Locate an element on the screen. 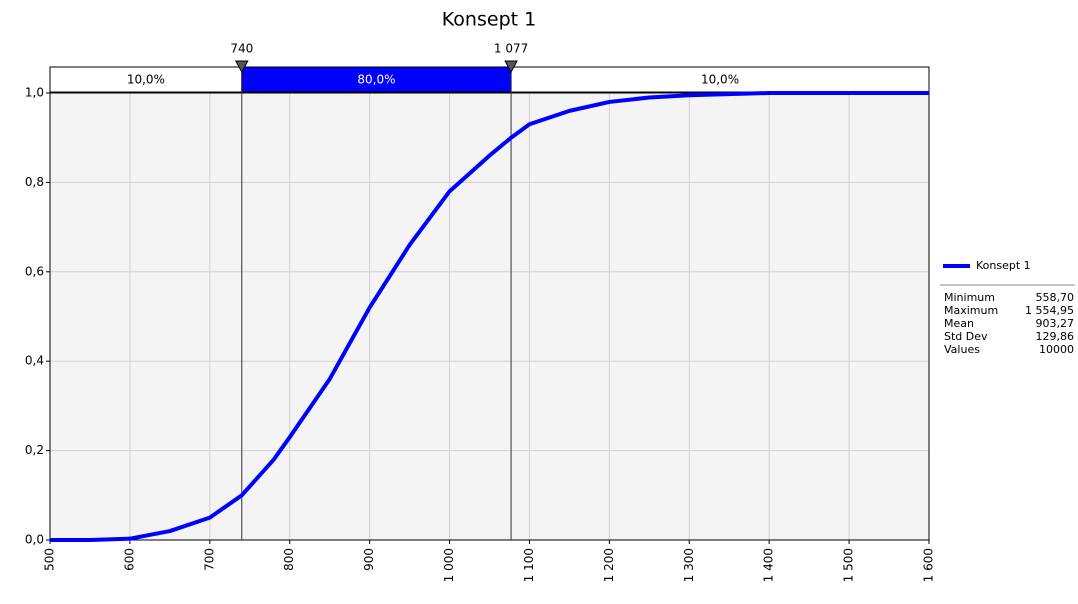 The image size is (1078, 604). band-label: 80,0% is located at coordinates (376, 80).